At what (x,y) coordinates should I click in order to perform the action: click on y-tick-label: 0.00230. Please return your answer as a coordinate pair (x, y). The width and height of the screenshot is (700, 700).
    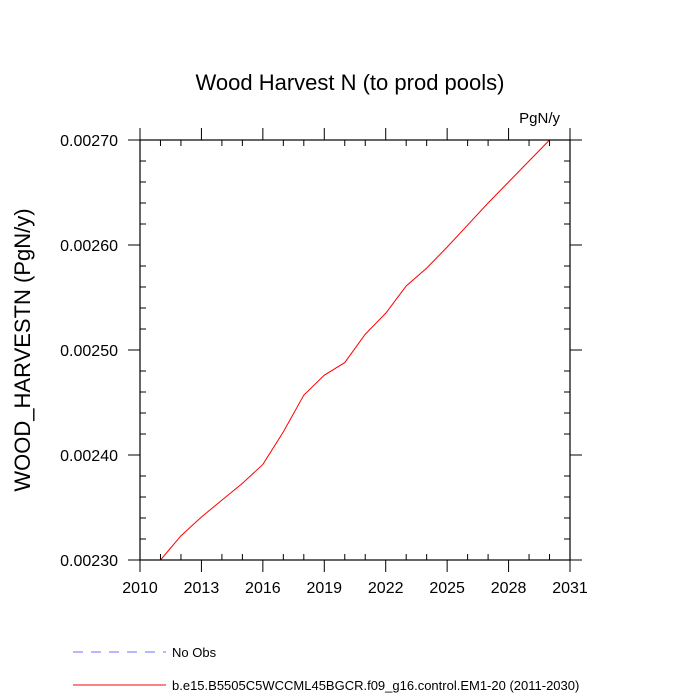
    Looking at the image, I should click on (89, 561).